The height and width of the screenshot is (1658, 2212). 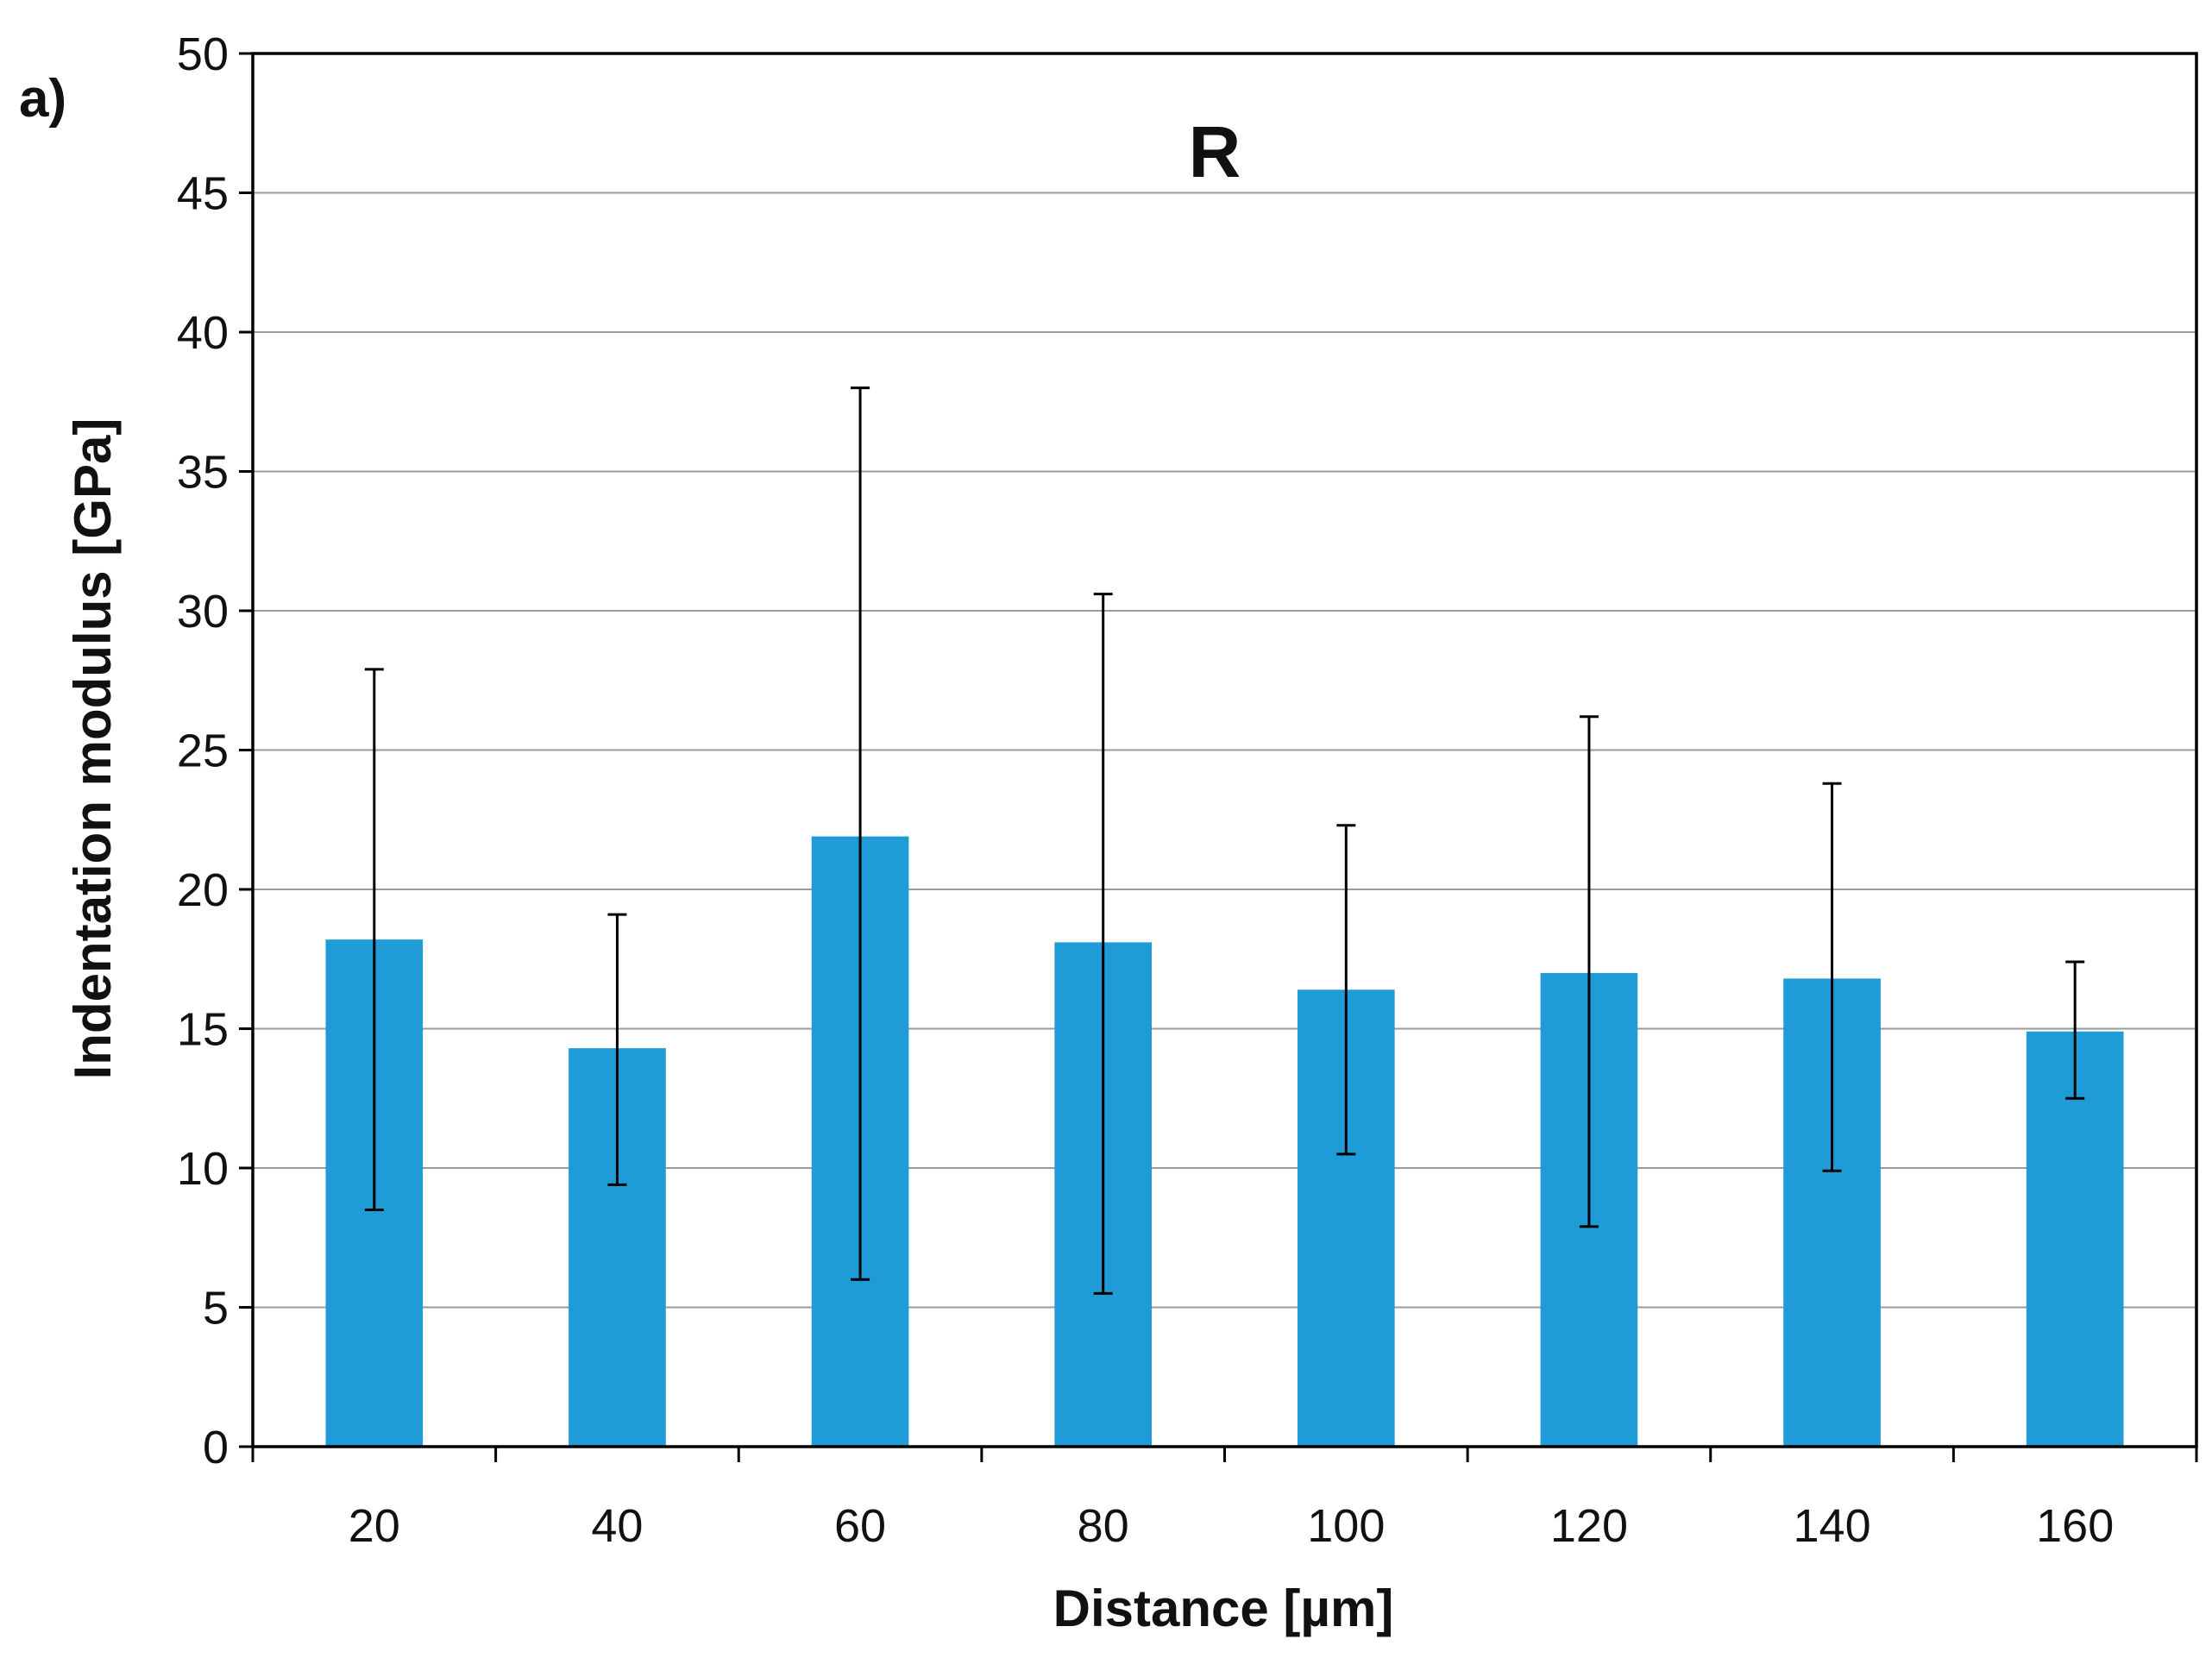 What do you see at coordinates (1833, 1526) in the screenshot?
I see `x-tick-label: 140` at bounding box center [1833, 1526].